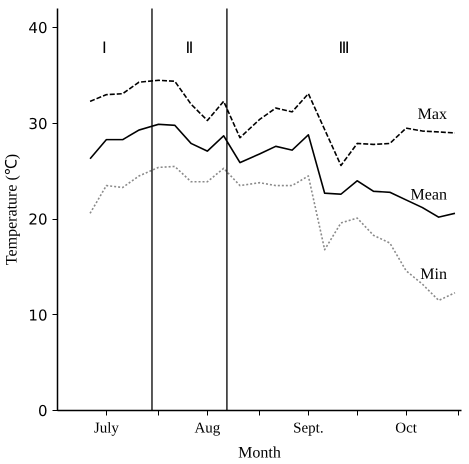  Describe the element at coordinates (43, 411) in the screenshot. I see `y-tick-label: 0` at that location.